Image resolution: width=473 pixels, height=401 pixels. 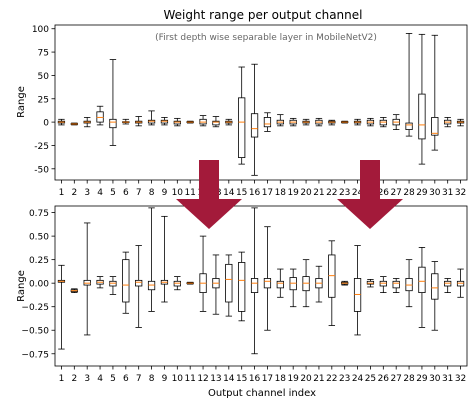 What do you see at coordinates (409, 193) in the screenshot?
I see `x-tick-label: 28` at bounding box center [409, 193].